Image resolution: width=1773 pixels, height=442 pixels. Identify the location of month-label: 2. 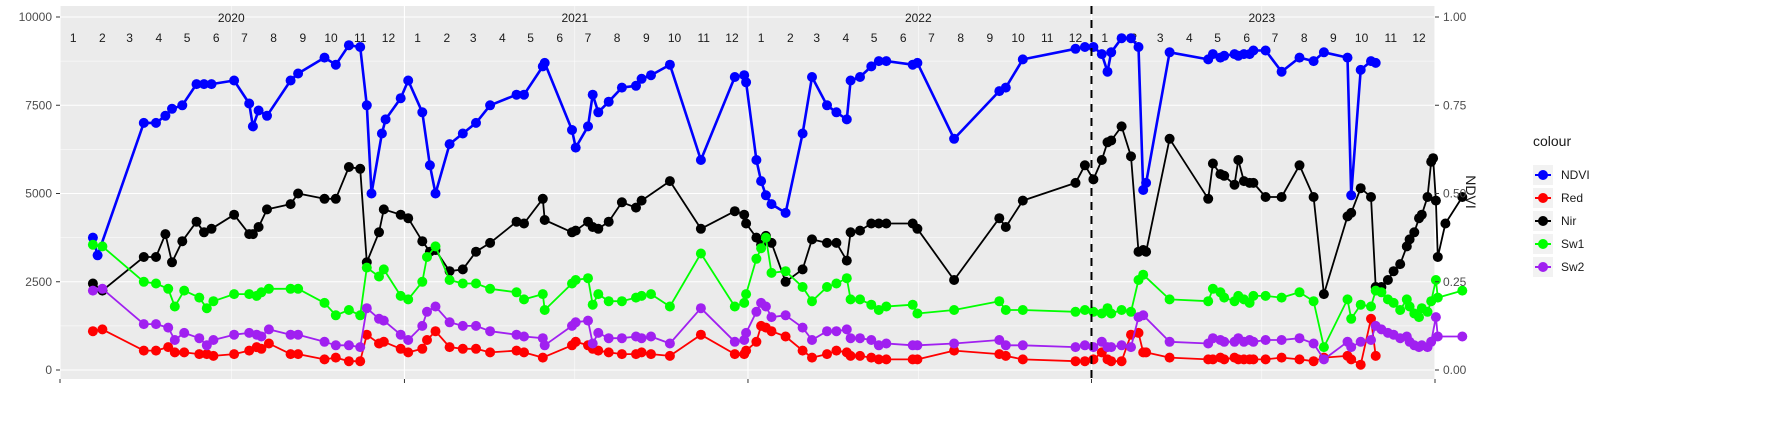
(790, 38).